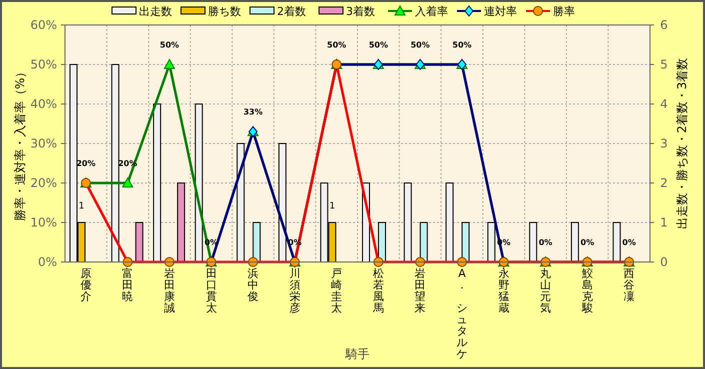 The height and width of the screenshot is (369, 705). Describe the element at coordinates (664, 143) in the screenshot. I see `y2-tick-label: 3` at that location.